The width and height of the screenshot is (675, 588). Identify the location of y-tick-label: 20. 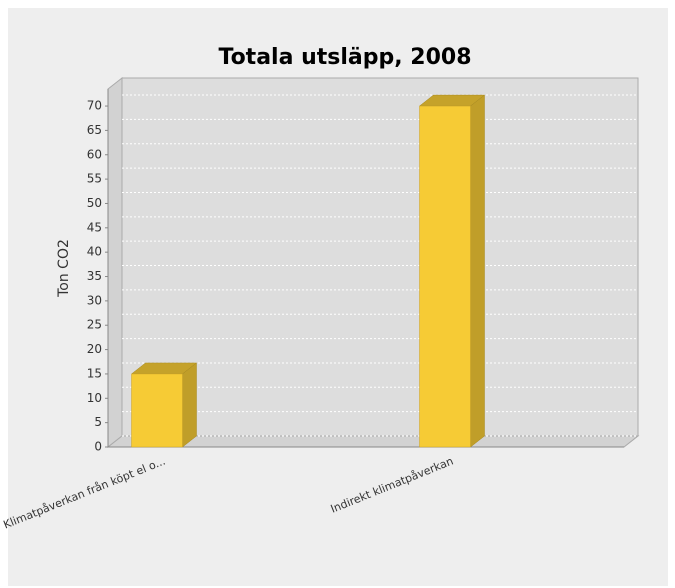
(94, 349).